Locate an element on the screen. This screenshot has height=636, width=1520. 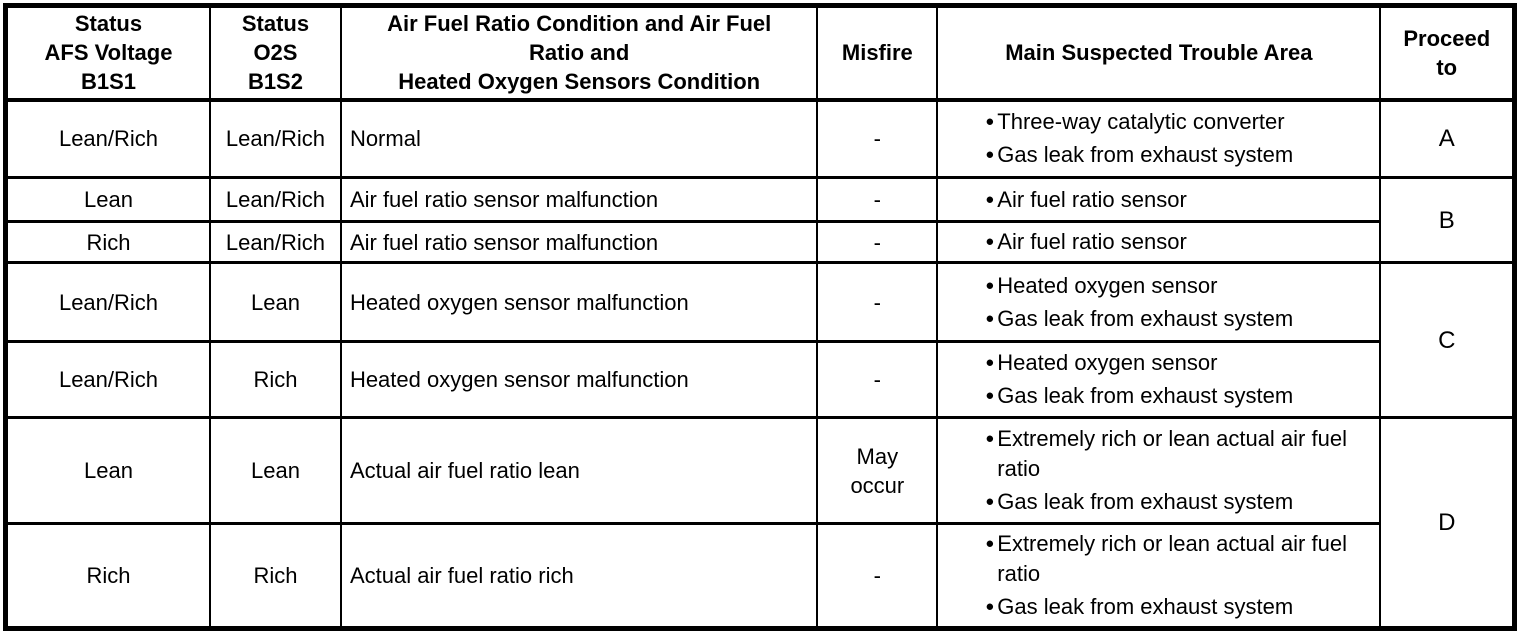
cell-proceed-to: D is located at coordinates (1447, 523).